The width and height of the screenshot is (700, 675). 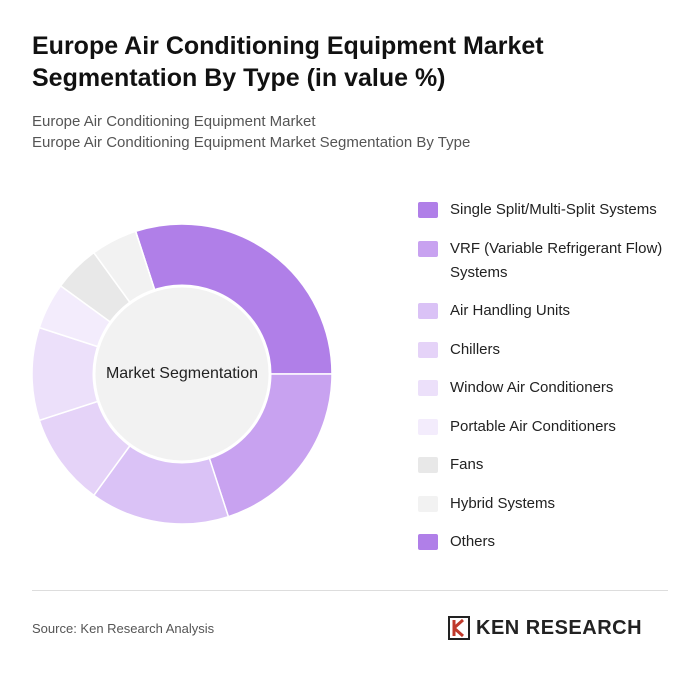 What do you see at coordinates (123, 628) in the screenshot?
I see `source: Source: Ken Research Analysis` at bounding box center [123, 628].